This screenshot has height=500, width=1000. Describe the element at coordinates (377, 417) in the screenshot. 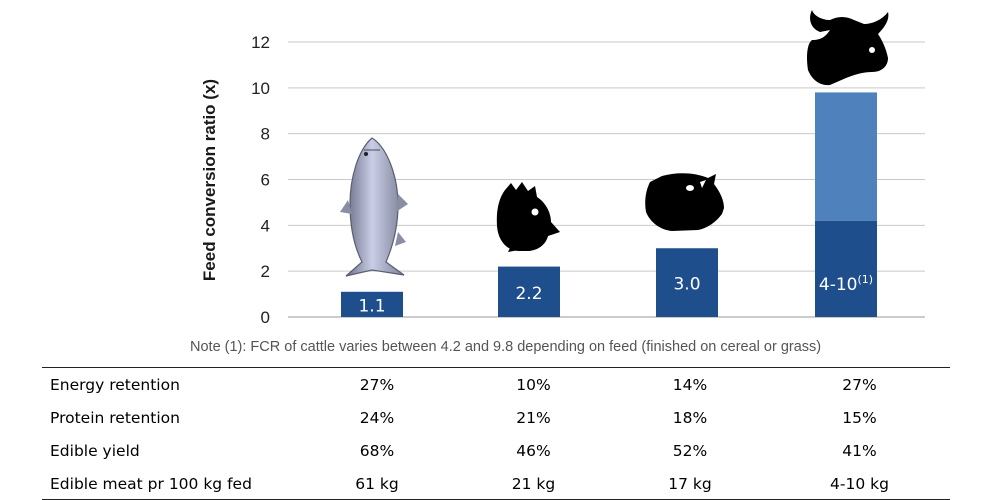

I see `cell-salmon: 24%` at that location.